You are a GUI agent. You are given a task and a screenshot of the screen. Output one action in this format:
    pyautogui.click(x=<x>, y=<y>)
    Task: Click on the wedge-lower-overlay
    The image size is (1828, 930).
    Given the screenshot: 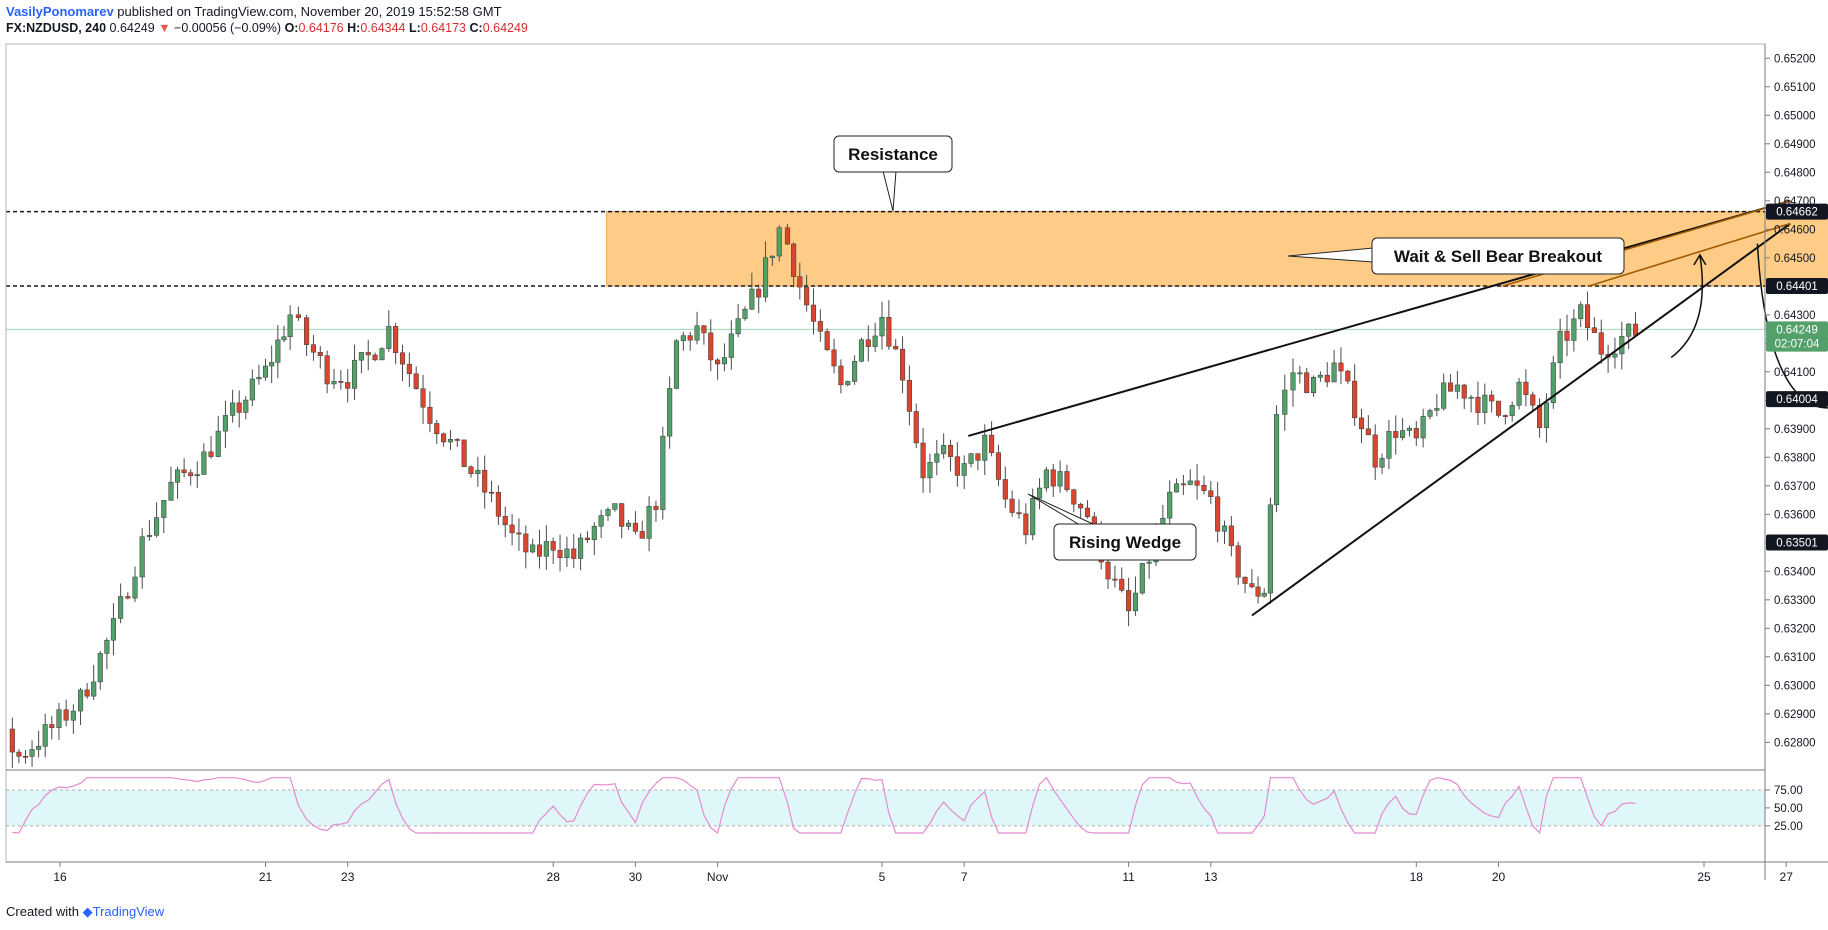 What is the action you would take?
    pyautogui.click(x=1689, y=254)
    